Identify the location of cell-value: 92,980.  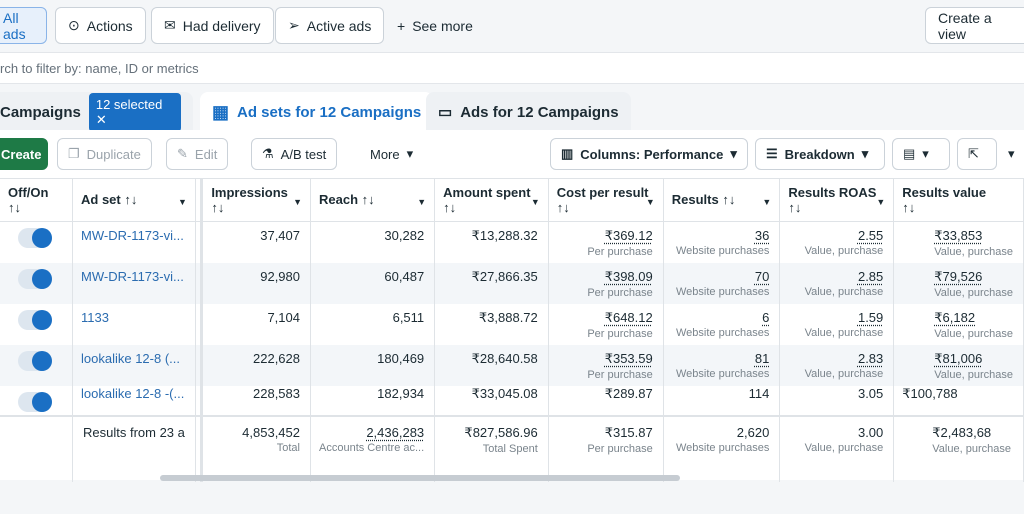
(280, 276).